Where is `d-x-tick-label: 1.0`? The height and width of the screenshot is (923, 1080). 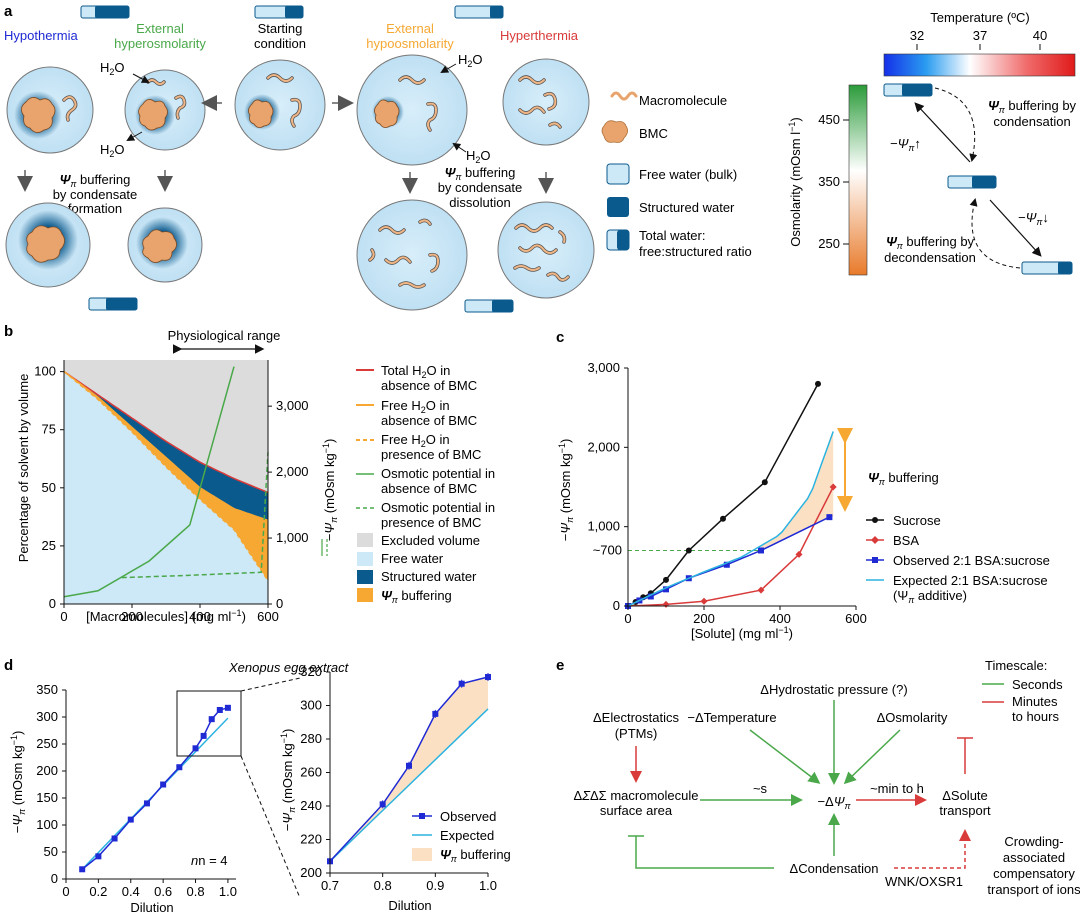 d-x-tick-label: 1.0 is located at coordinates (228, 891).